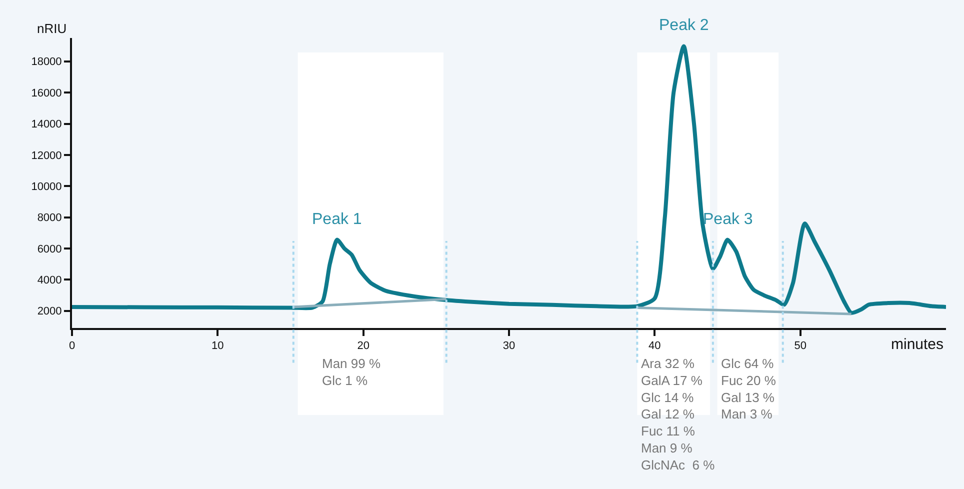 The width and height of the screenshot is (964, 489). What do you see at coordinates (49, 249) in the screenshot?
I see `y-tick-label: 6000` at bounding box center [49, 249].